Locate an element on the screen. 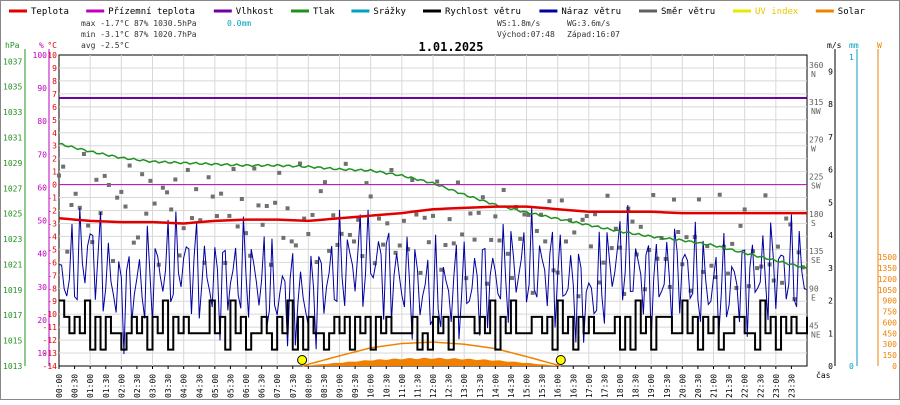  tick-label-direction: 360 is located at coordinates (816, 65).